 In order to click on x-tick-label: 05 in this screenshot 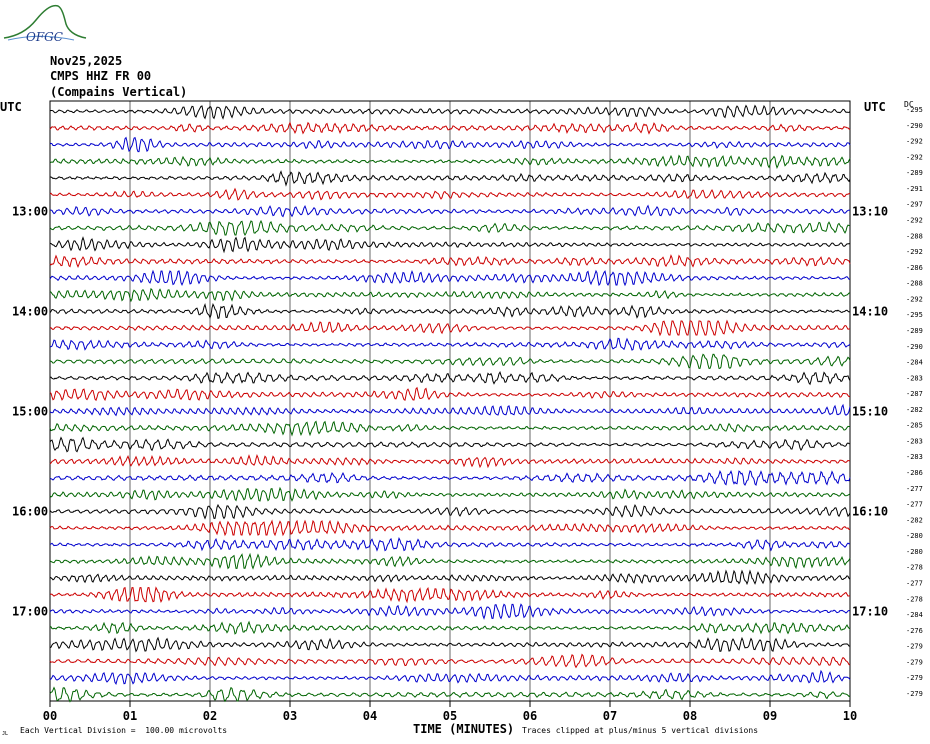, I will do `click(450, 716)`.